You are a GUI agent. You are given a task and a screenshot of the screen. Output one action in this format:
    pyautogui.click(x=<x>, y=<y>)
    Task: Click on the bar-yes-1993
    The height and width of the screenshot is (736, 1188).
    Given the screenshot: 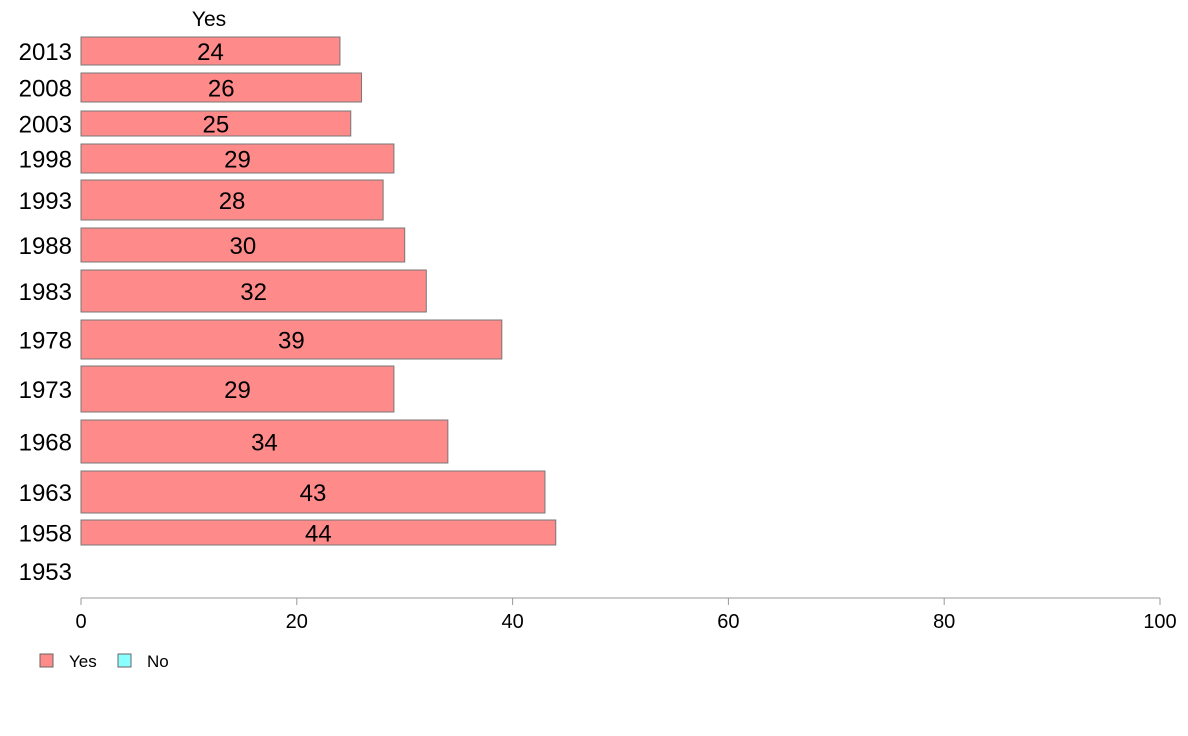 What is the action you would take?
    pyautogui.click(x=232, y=200)
    